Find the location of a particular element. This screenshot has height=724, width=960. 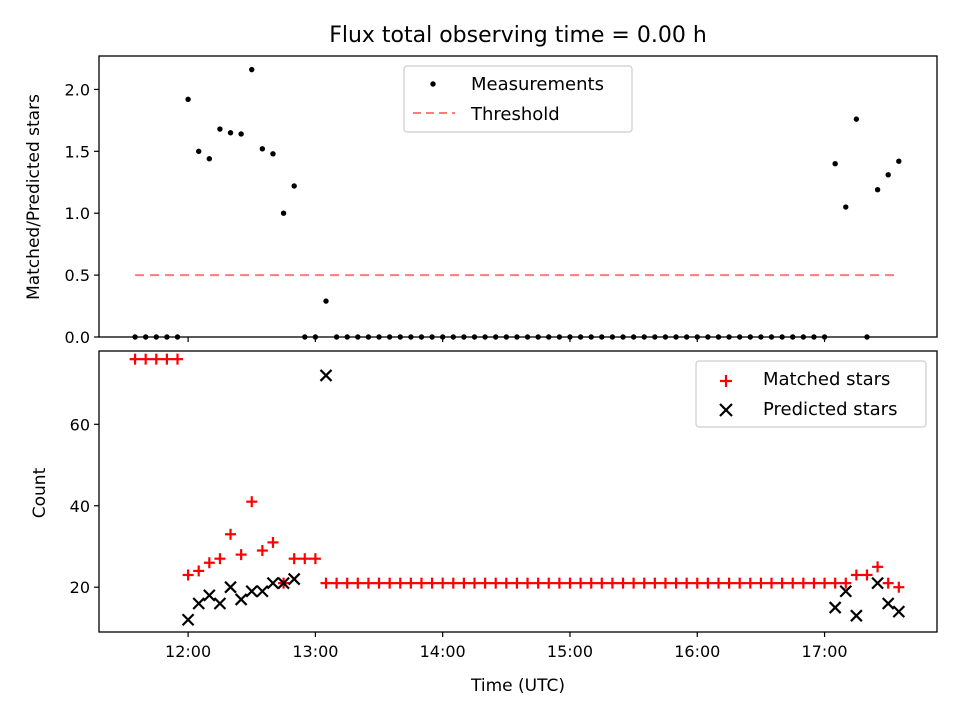

top-y-tick-label: 0.5 is located at coordinates (77, 275).